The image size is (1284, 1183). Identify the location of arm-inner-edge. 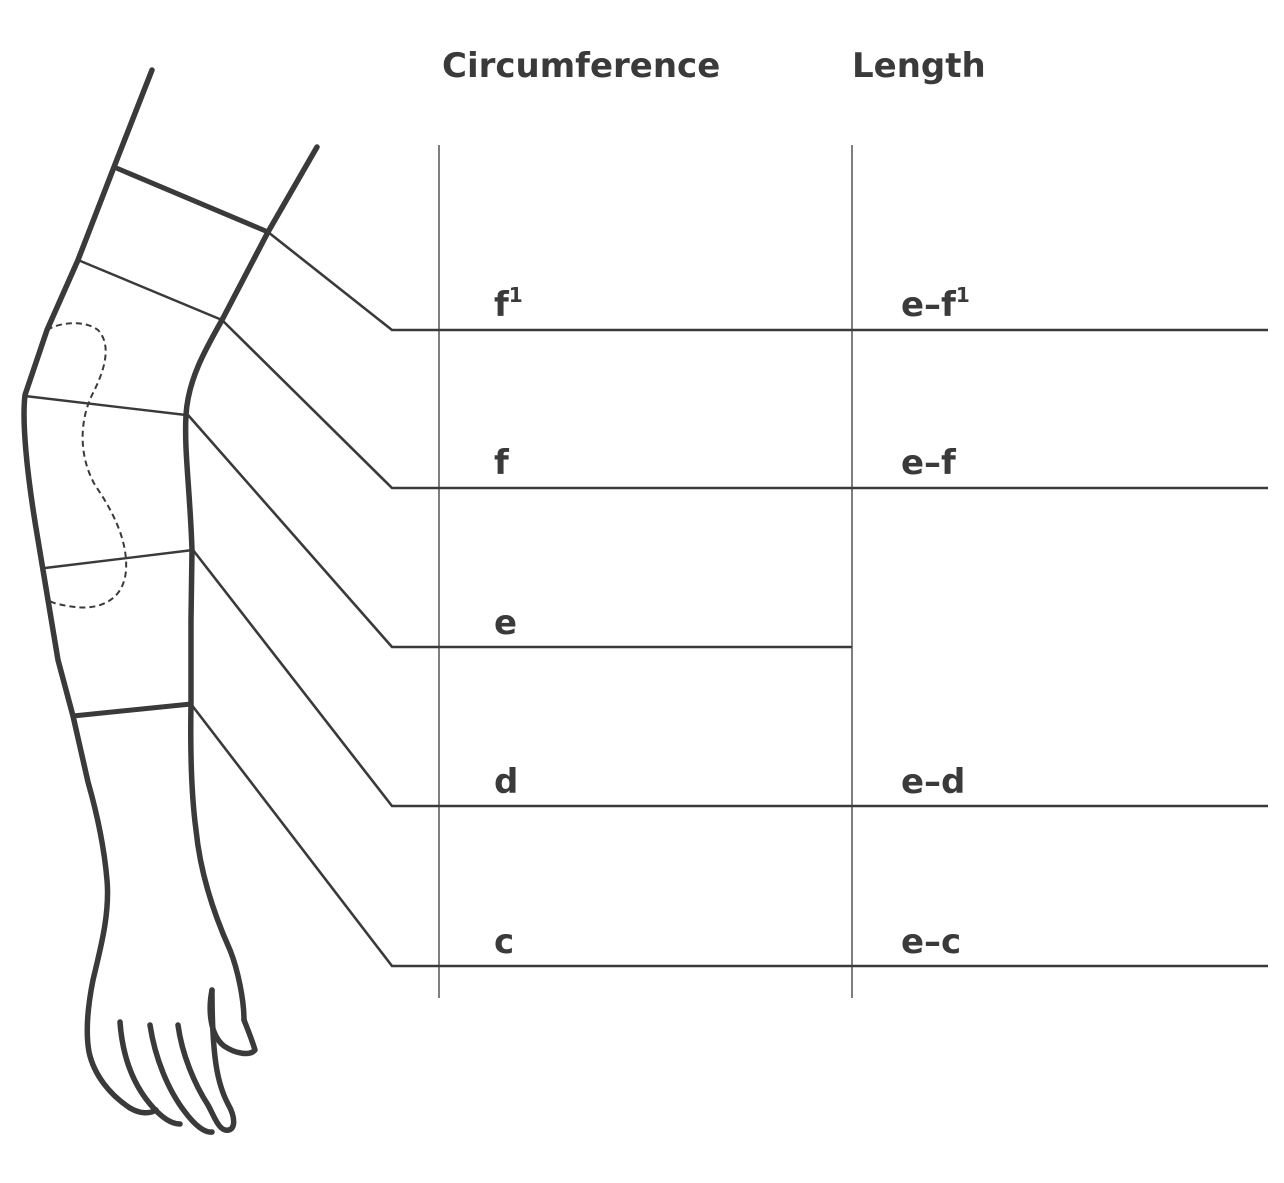
(251, 583).